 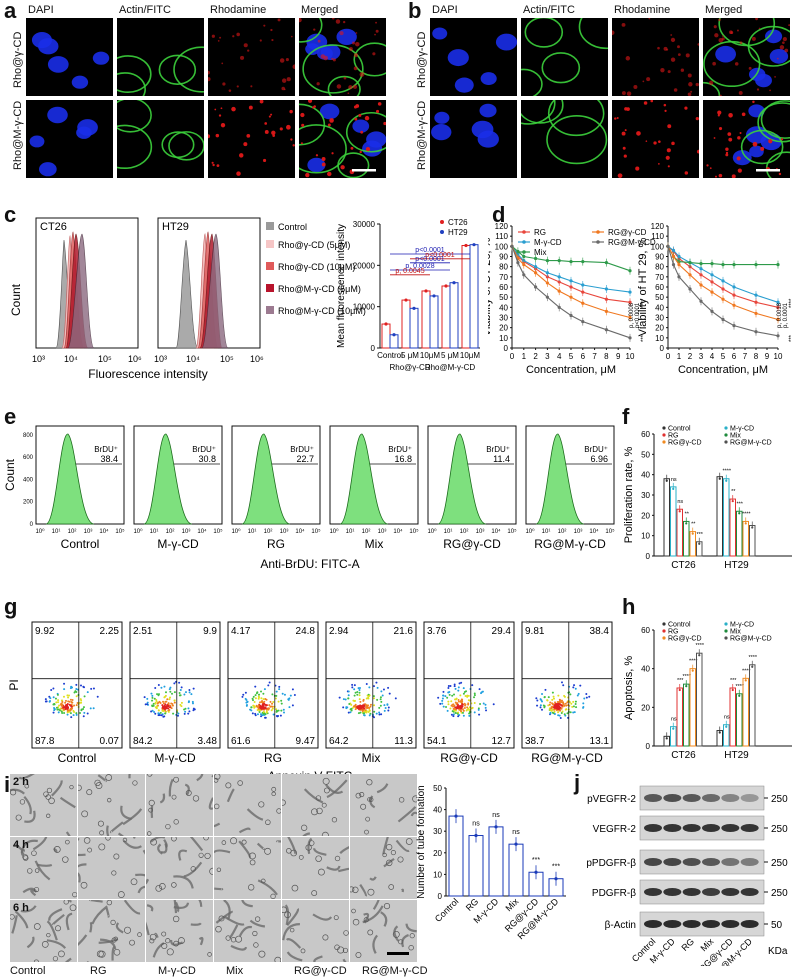 I want to click on e-xtick-label: 10⁰, so click(x=432, y=531).